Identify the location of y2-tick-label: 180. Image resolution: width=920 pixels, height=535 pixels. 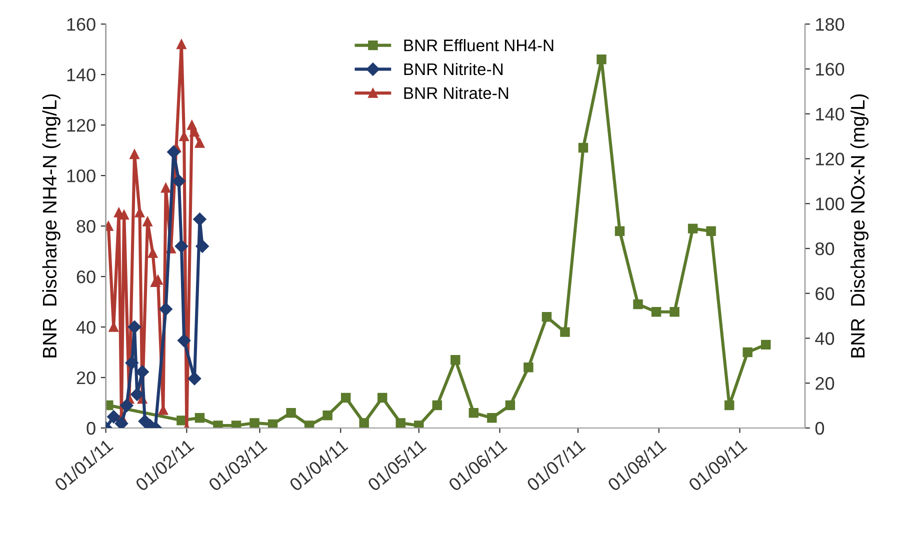
(830, 24).